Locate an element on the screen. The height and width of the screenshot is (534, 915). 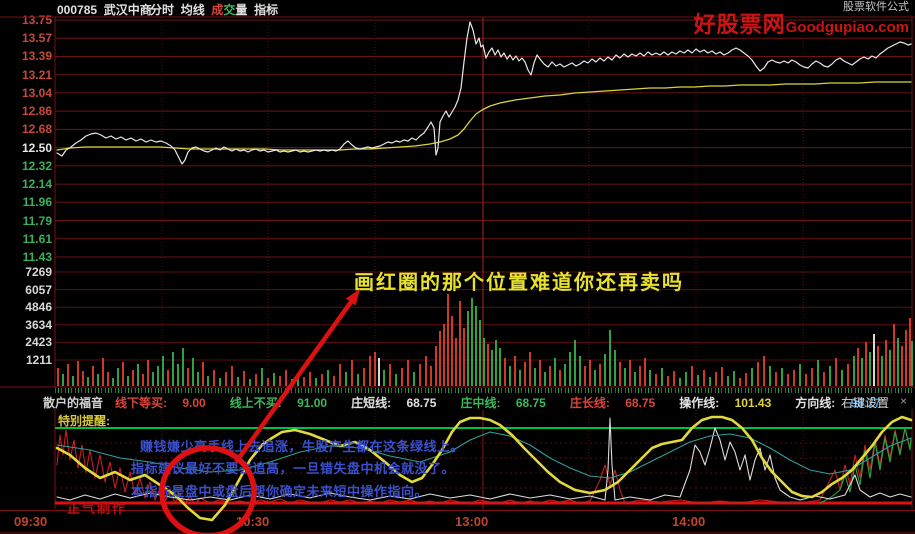
watermark-site-url: Goodgupiao.com is located at coordinates (847, 27).